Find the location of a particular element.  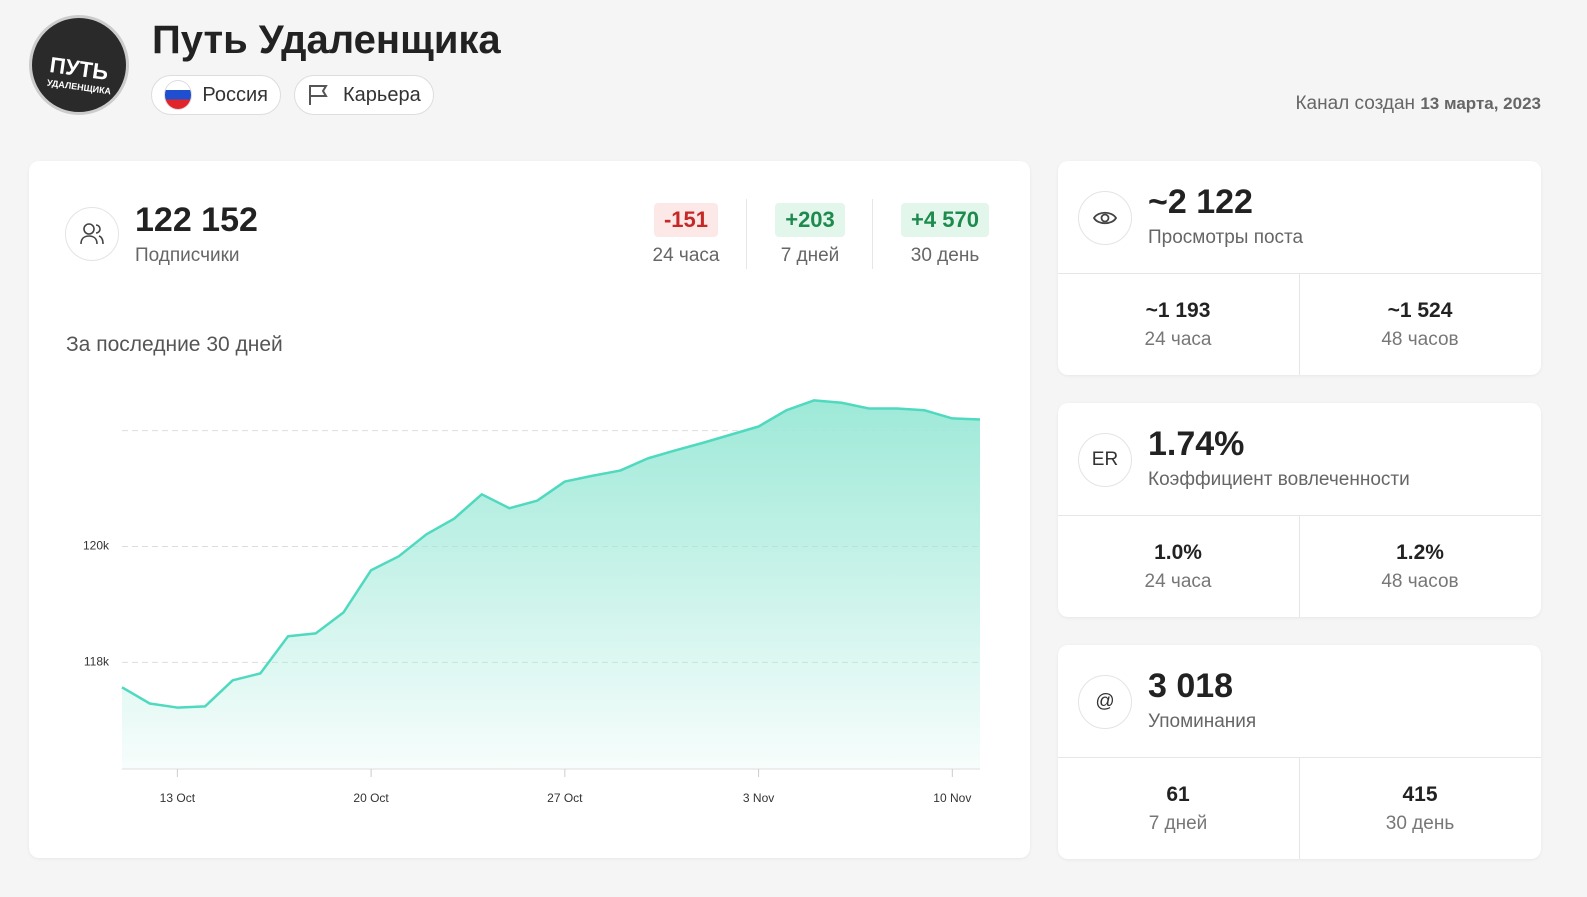

card-icon: ER is located at coordinates (1105, 460).